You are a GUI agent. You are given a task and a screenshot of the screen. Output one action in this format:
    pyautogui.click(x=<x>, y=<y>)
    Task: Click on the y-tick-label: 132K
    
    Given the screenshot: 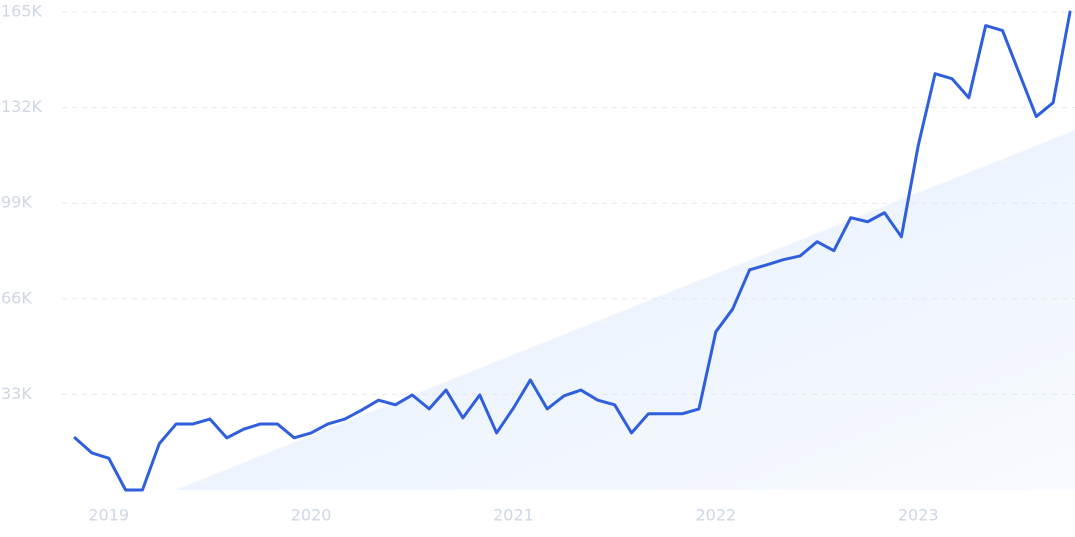 What is the action you would take?
    pyautogui.click(x=22, y=106)
    